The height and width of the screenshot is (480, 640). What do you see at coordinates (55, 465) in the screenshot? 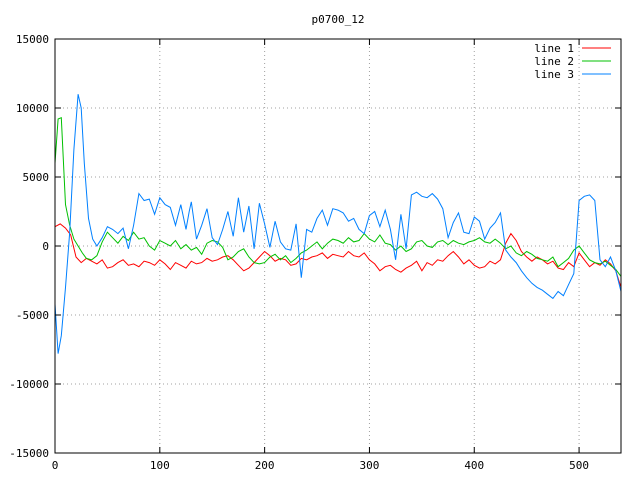
I see `x-tick-label: 0` at bounding box center [55, 465].